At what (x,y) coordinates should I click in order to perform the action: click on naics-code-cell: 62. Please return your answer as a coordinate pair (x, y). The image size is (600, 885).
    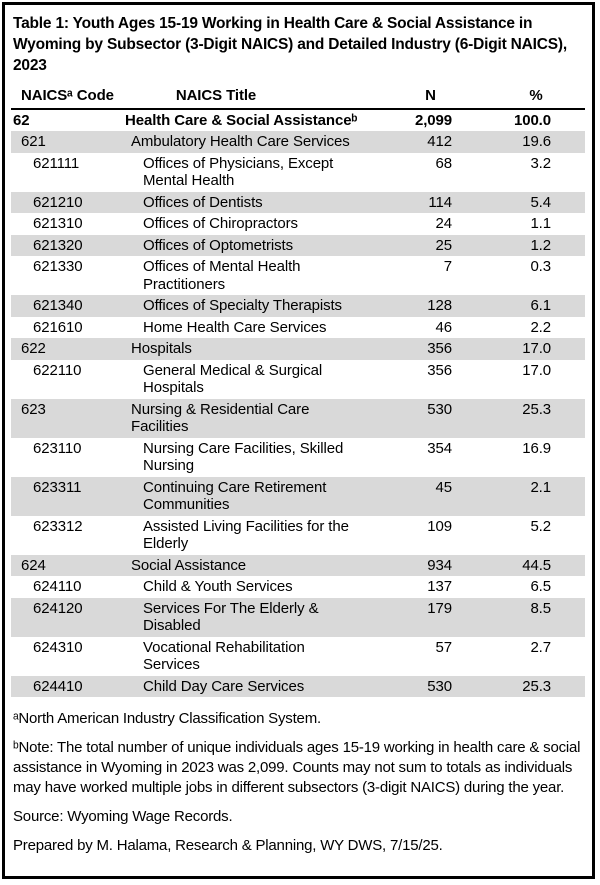
    Looking at the image, I should click on (21, 120).